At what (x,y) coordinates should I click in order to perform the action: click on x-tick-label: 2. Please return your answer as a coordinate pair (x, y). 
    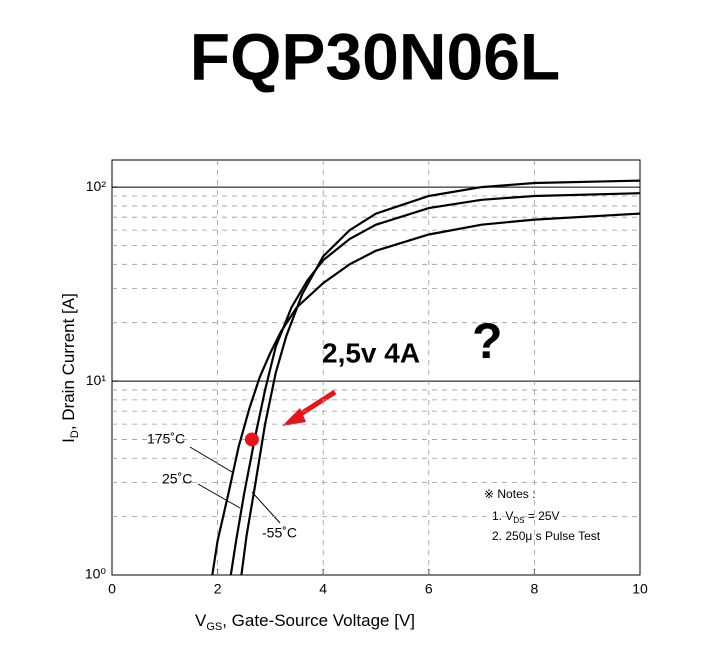
    Looking at the image, I should click on (218, 589).